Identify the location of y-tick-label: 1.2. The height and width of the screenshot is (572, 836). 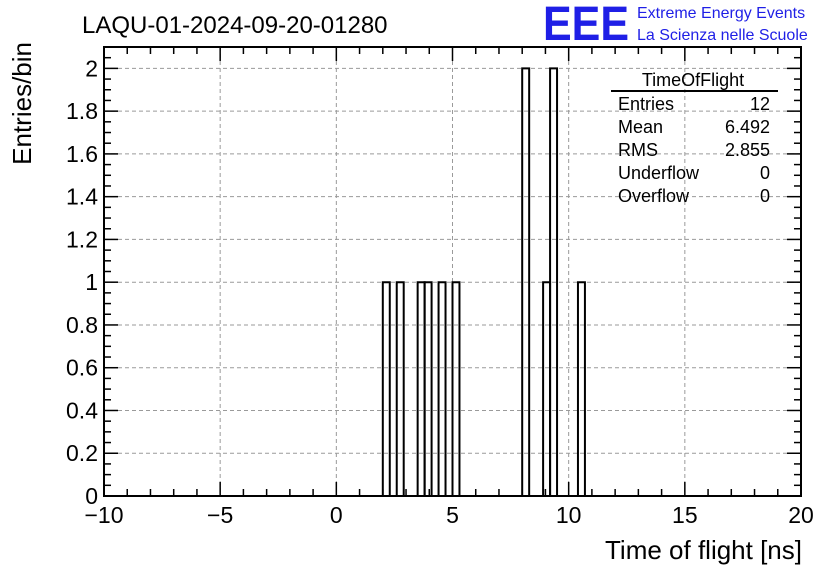
(82, 239).